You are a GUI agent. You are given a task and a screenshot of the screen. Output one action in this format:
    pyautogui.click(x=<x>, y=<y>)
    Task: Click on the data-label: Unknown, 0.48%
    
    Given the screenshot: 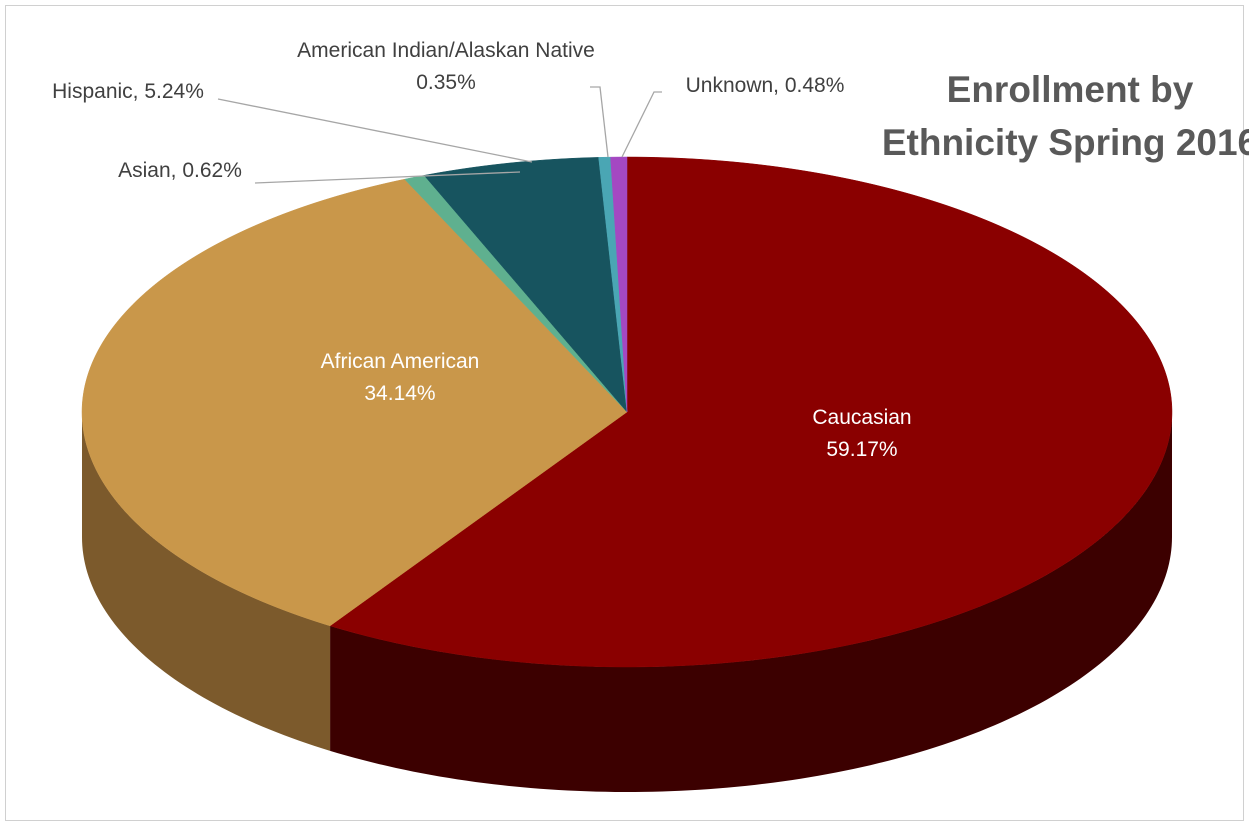 What is the action you would take?
    pyautogui.click(x=765, y=85)
    